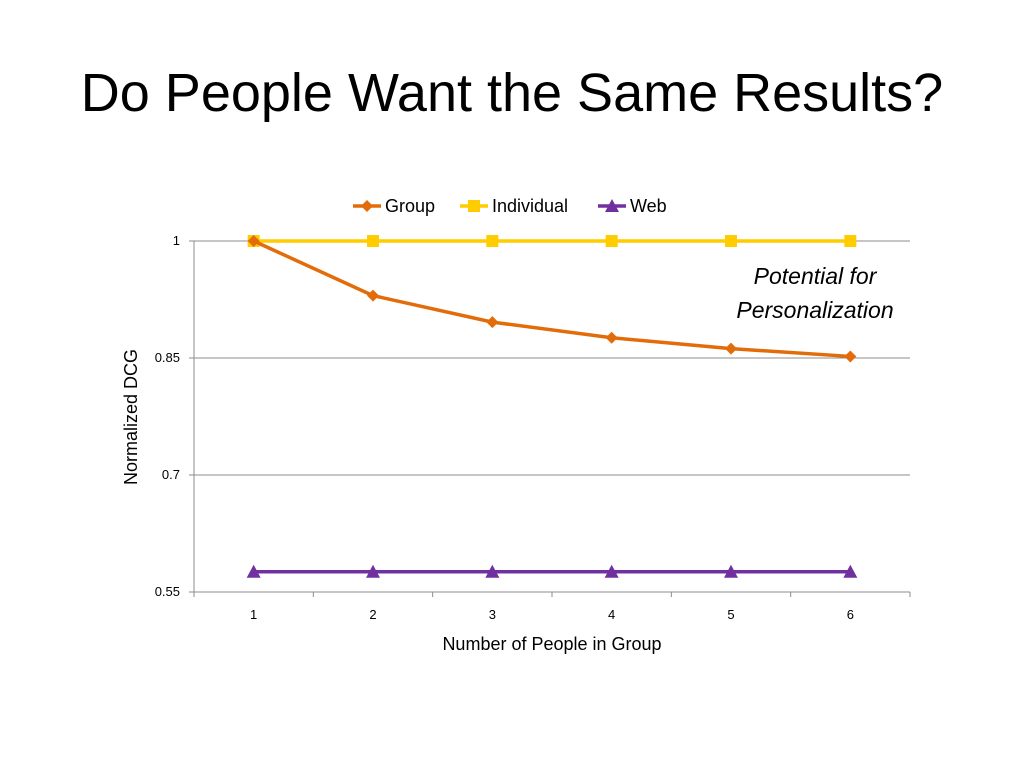 This screenshot has height=768, width=1024. What do you see at coordinates (176, 240) in the screenshot?
I see `y-tick-label: 1` at bounding box center [176, 240].